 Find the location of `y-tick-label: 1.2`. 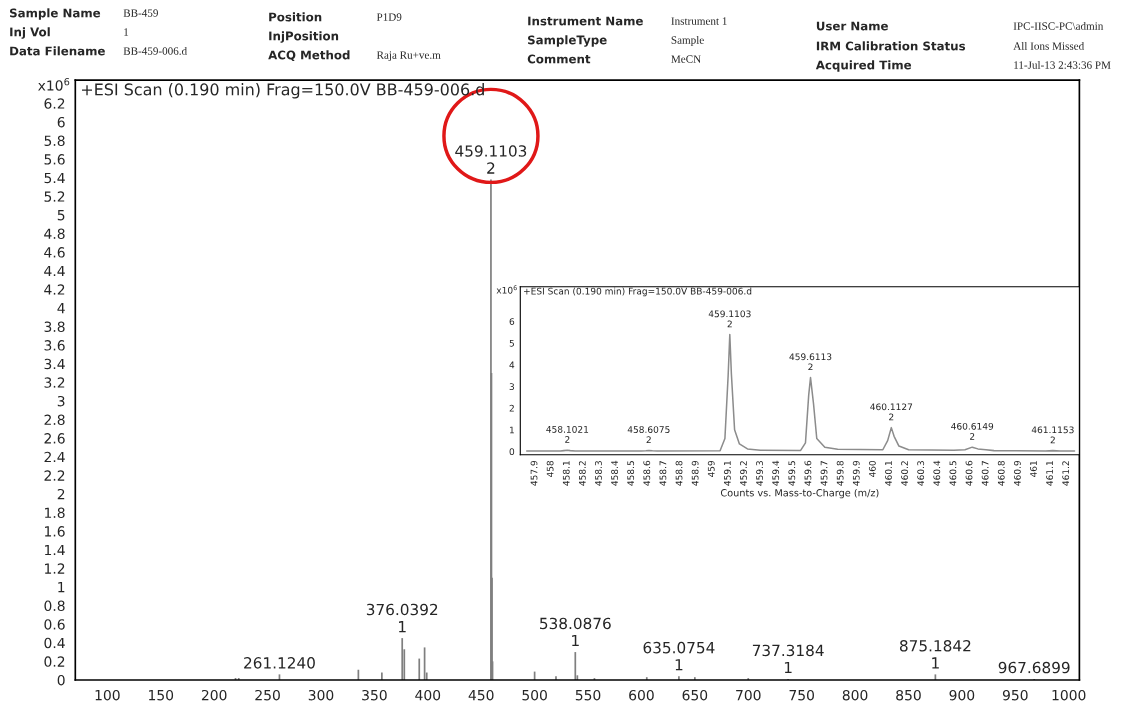

y-tick-label: 1.2 is located at coordinates (55, 568).